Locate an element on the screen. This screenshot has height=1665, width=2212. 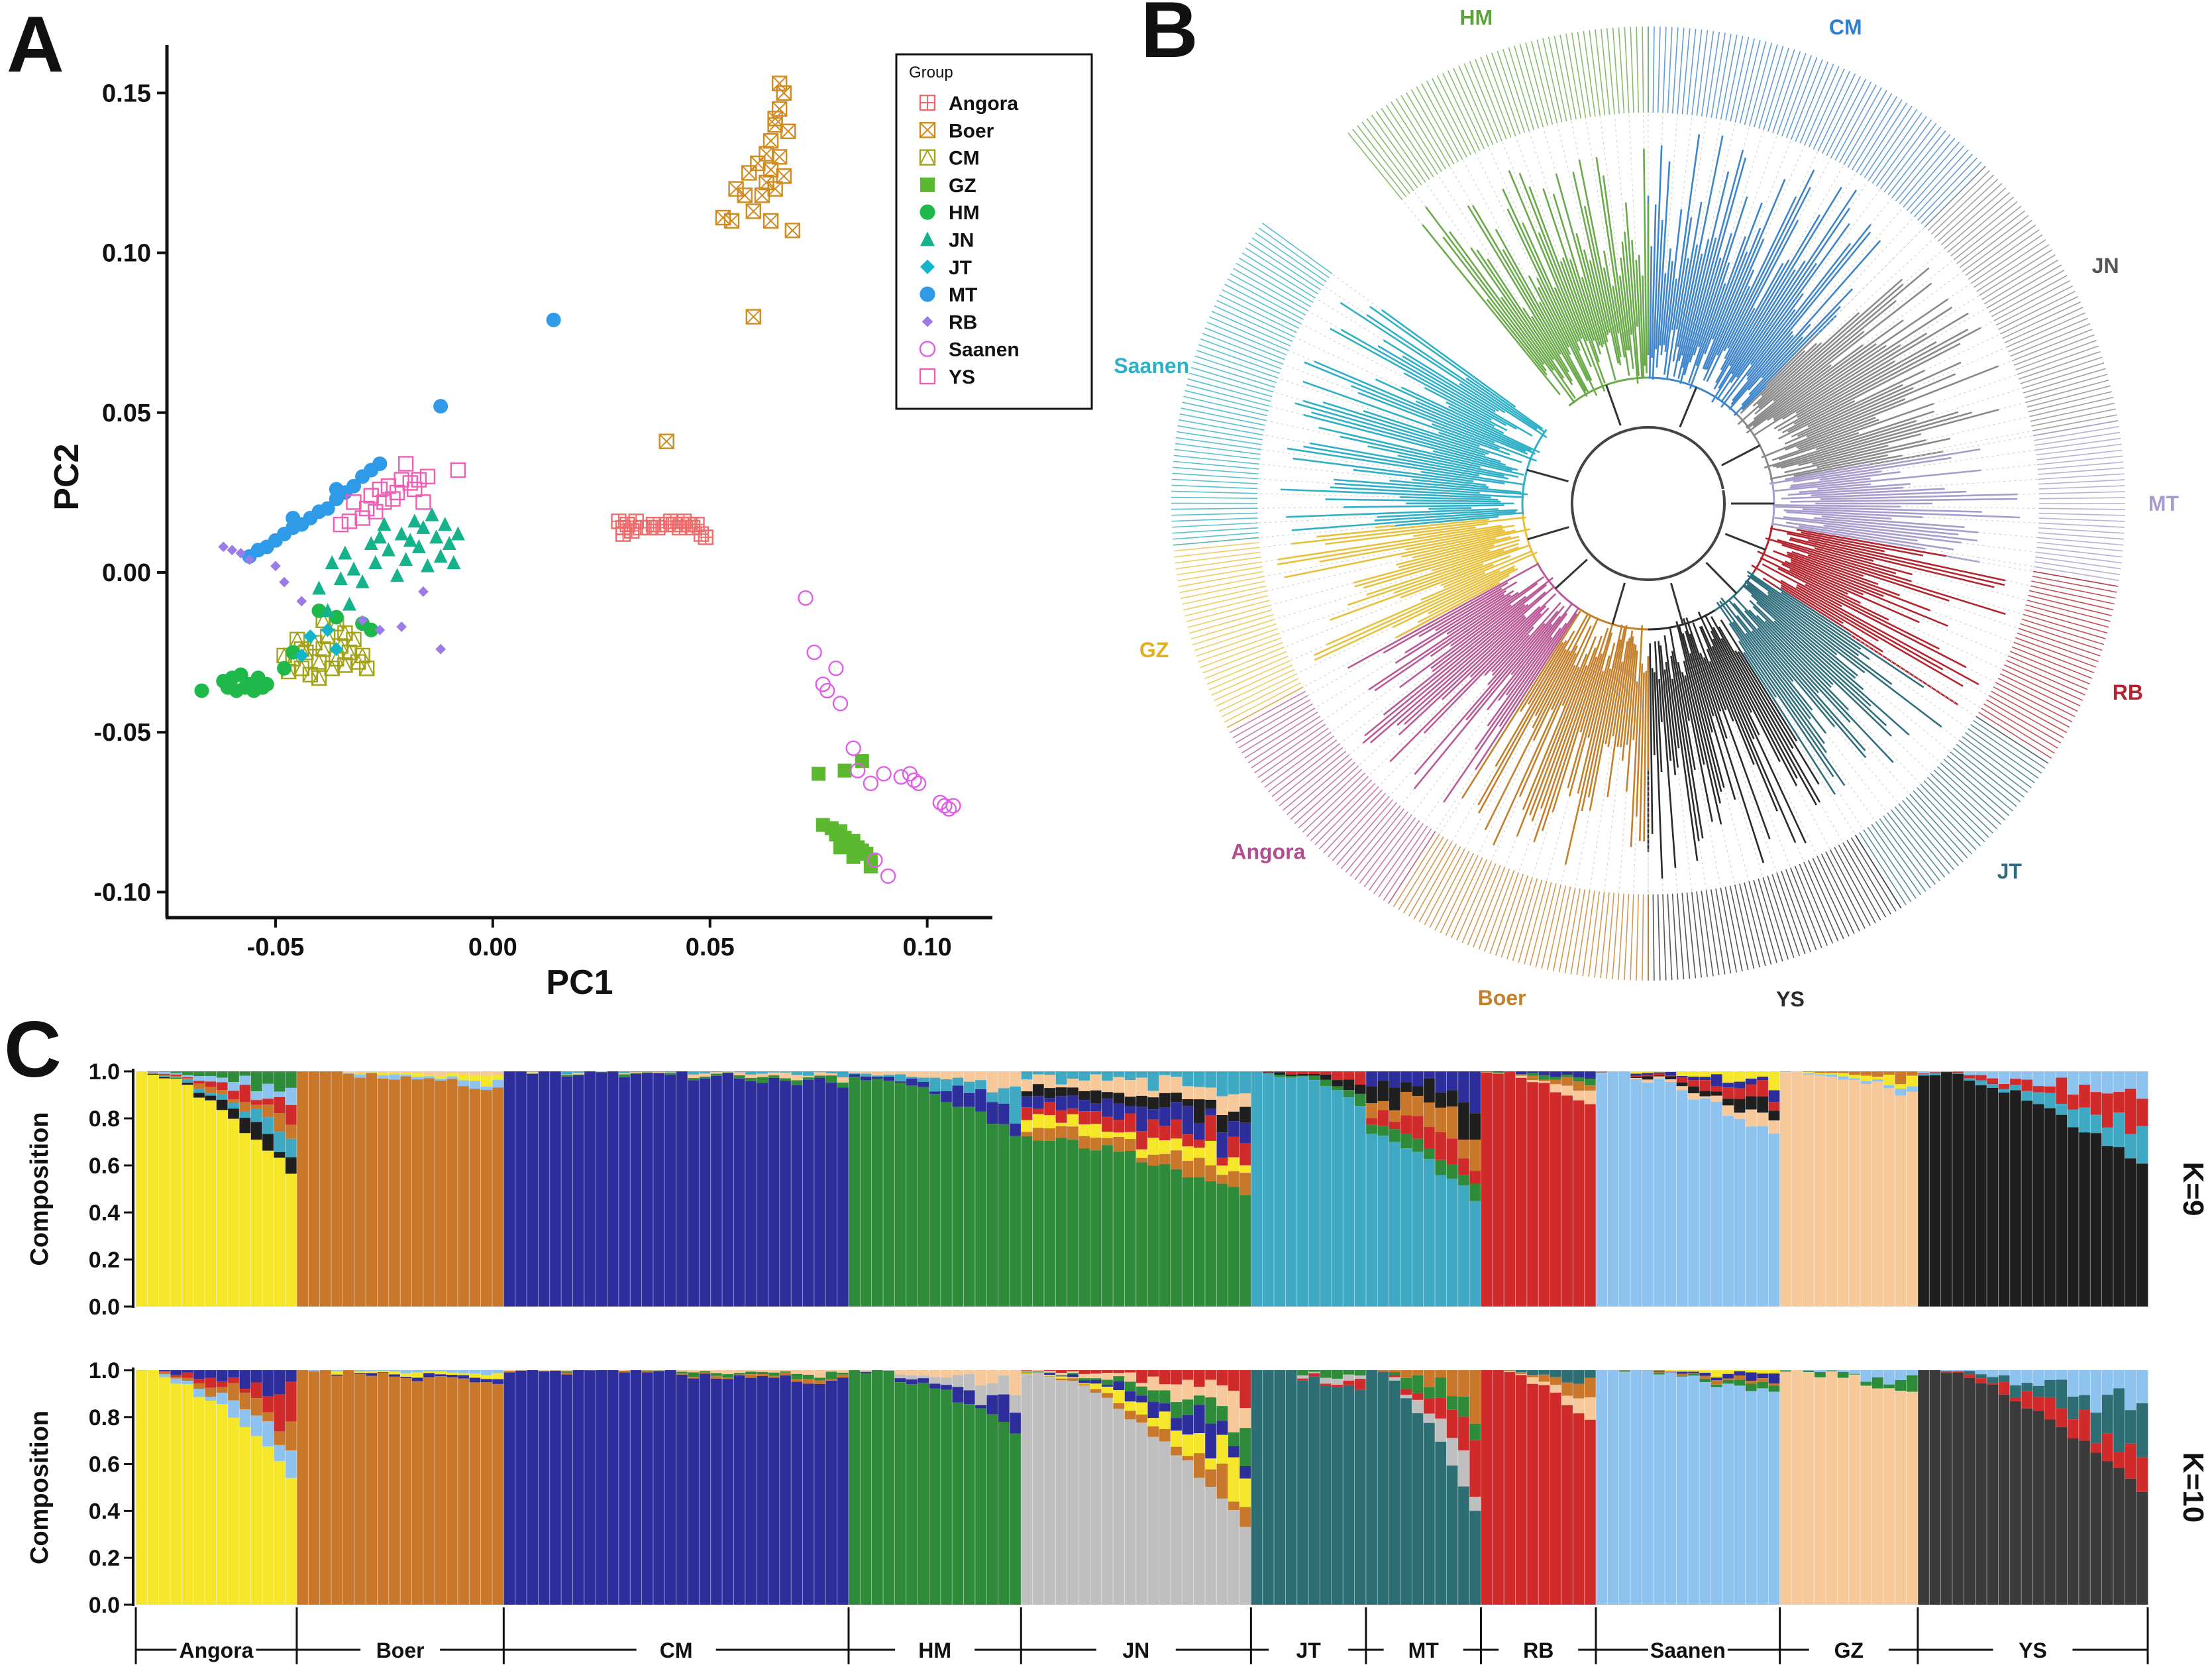
tree-tip-label-mt is located at coordinates (2077, 438).